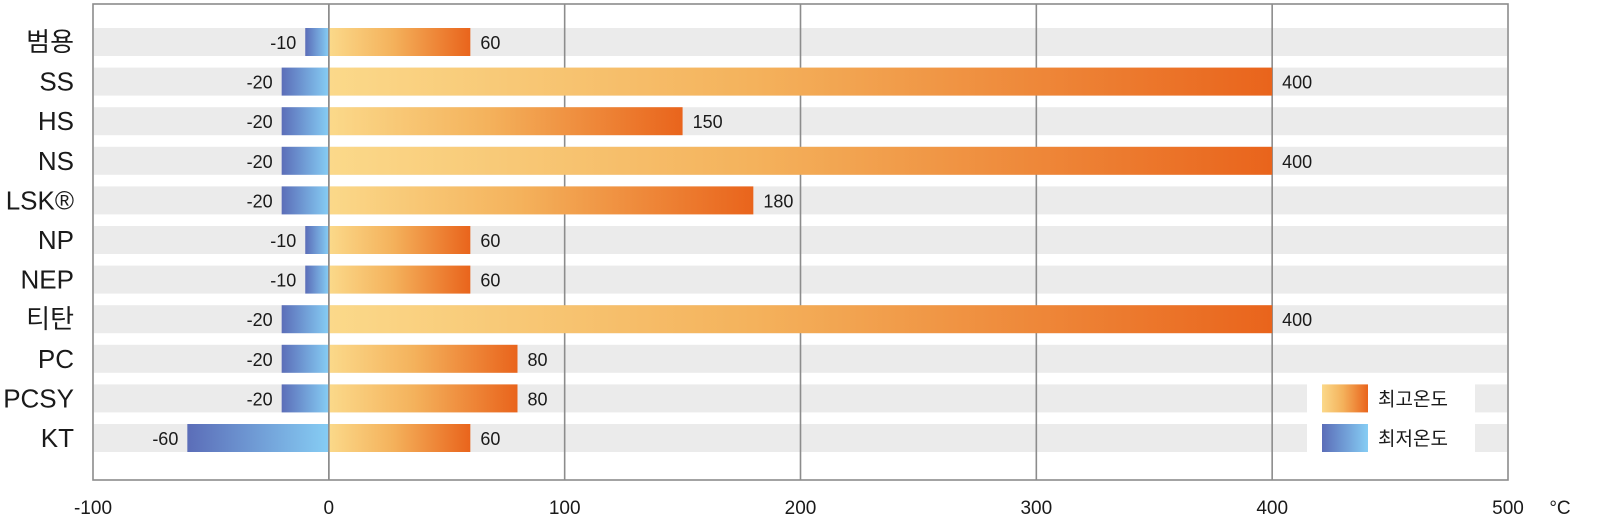 The image size is (1600, 526). What do you see at coordinates (1272, 508) in the screenshot?
I see `x-tick-label: 400` at bounding box center [1272, 508].